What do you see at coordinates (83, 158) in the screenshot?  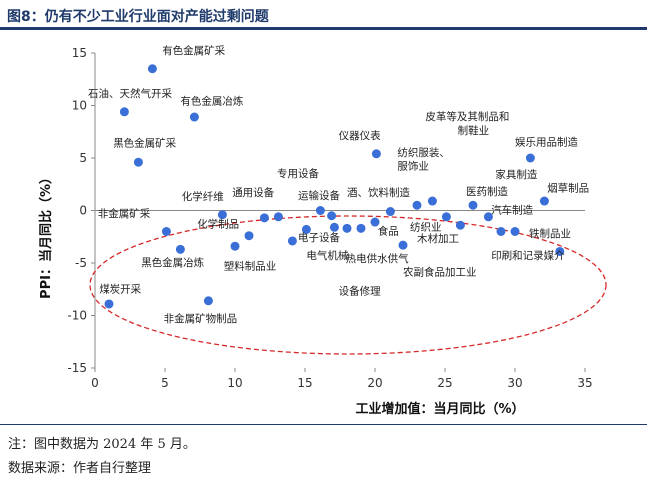 I see `y-tick-label: 5` at bounding box center [83, 158].